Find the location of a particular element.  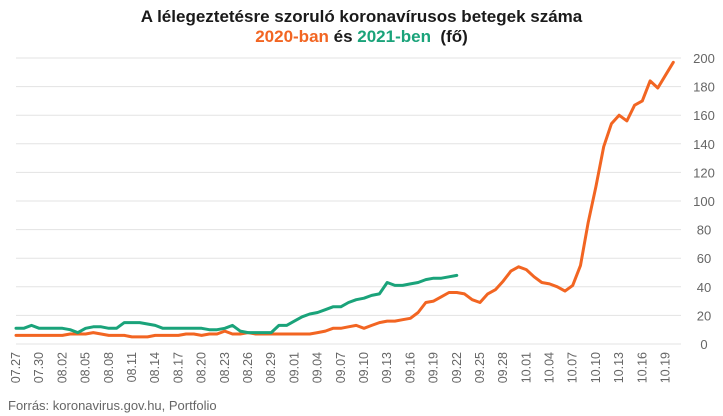

x-tick-label: 08.14 is located at coordinates (155, 367).